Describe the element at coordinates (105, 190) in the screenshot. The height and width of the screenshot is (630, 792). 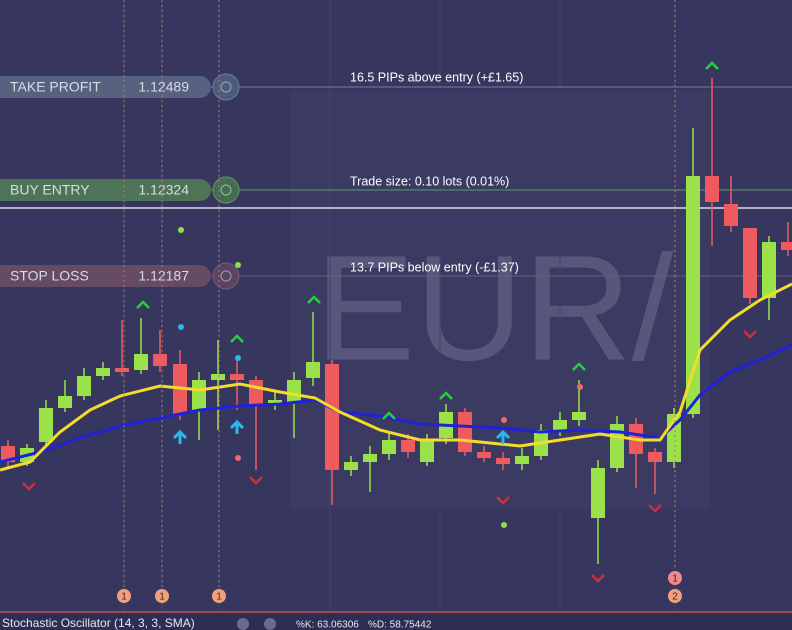
I see `entry-box` at that location.